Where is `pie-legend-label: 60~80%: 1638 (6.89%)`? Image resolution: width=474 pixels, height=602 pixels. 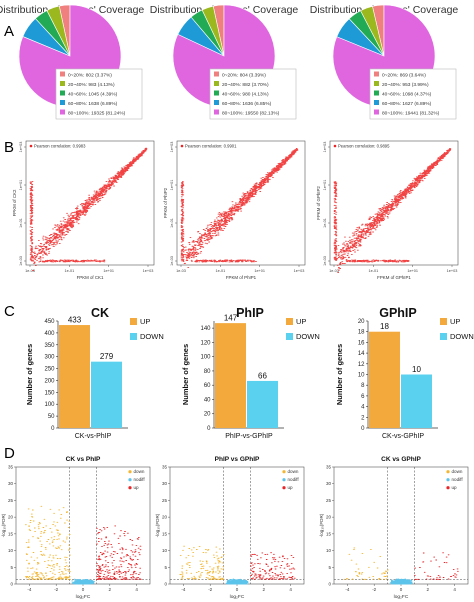
pie-legend-label: 60~80%: 1638 (6.89%) is located at coordinates (93, 104).